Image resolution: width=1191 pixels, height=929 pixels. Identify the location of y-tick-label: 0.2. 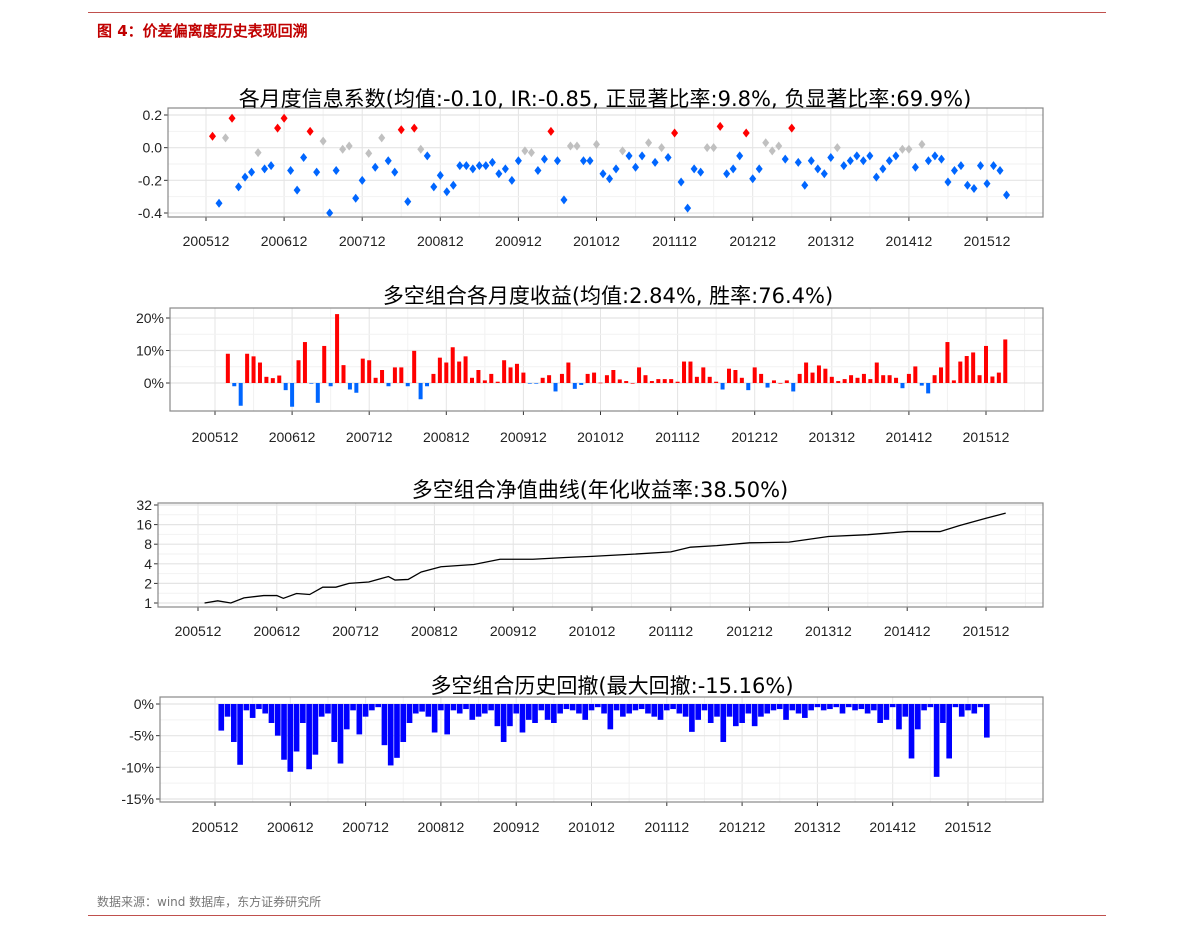
(153, 115).